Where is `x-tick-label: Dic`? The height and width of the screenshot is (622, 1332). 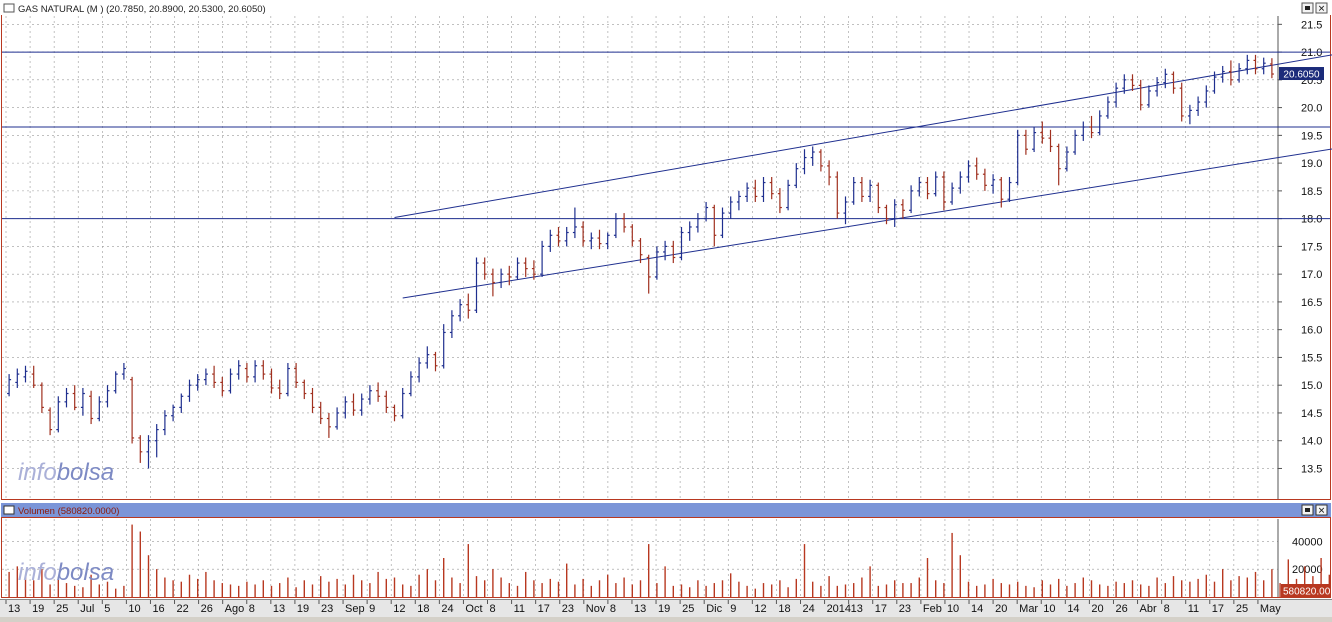 x-tick-label: Dic is located at coordinates (714, 609).